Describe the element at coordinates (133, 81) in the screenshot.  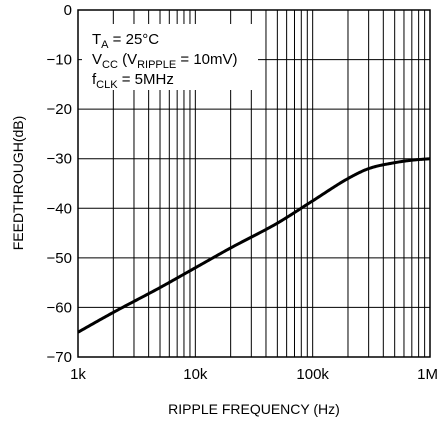
I see `annotation-line-fclk: fCLK = 5MHz` at that location.